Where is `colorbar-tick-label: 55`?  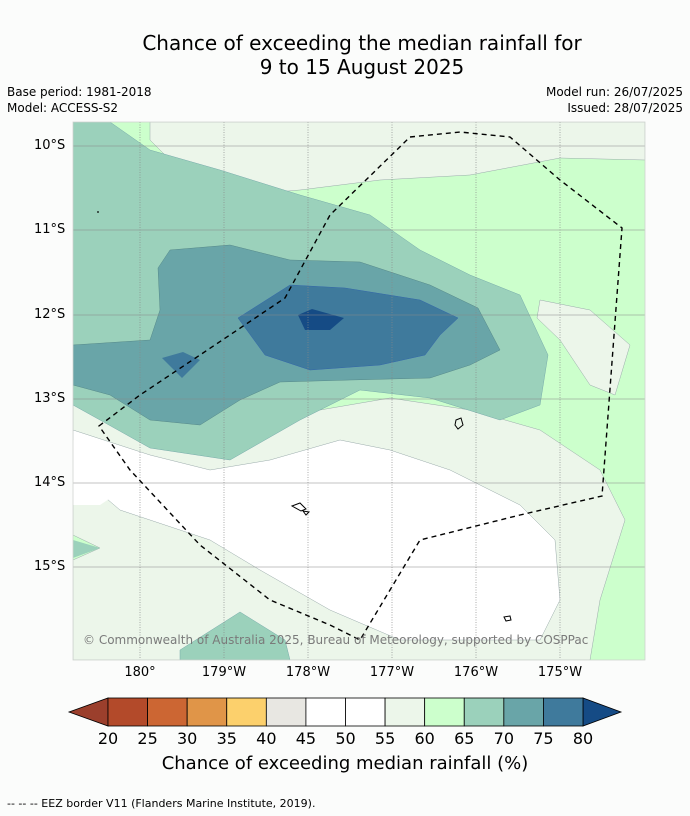 colorbar-tick-label: 55 is located at coordinates (385, 738).